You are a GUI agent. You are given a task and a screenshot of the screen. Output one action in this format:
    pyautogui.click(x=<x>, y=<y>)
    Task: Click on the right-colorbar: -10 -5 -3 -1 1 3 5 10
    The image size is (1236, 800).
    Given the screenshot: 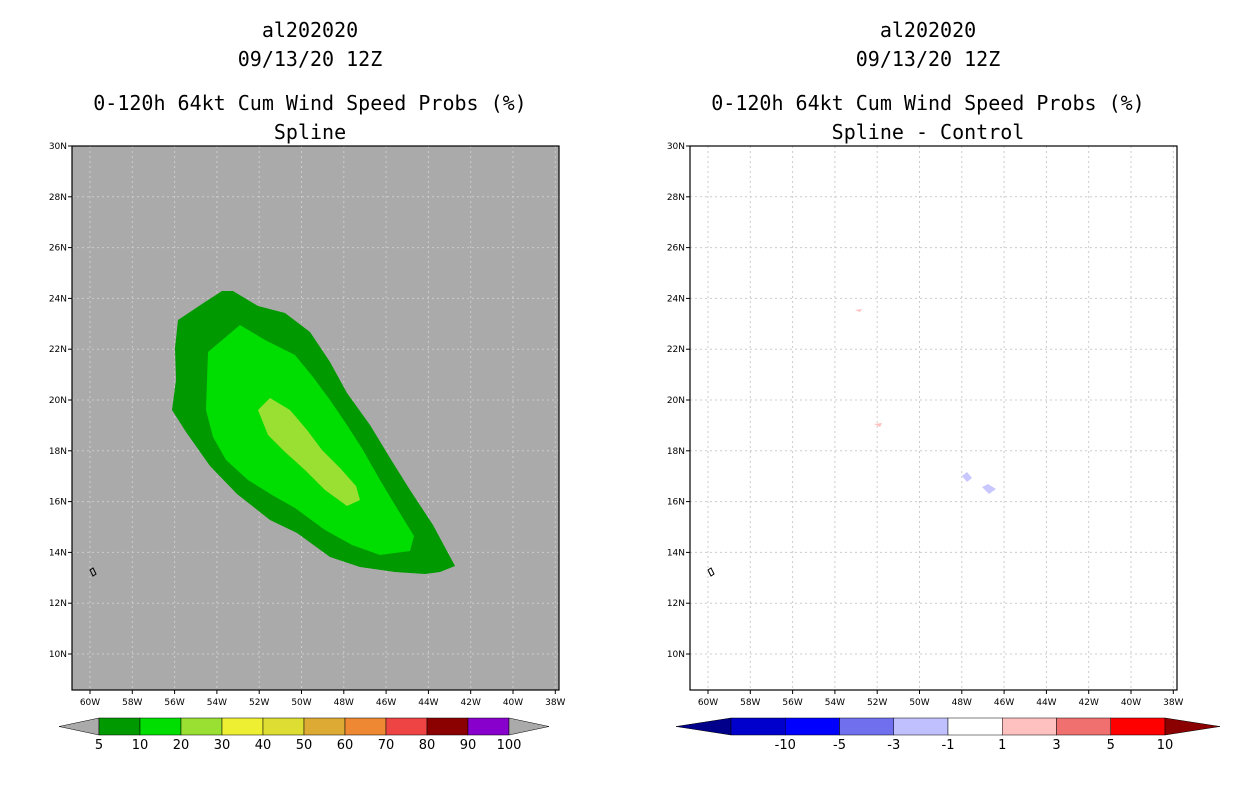 What is the action you would take?
    pyautogui.click(x=948, y=735)
    